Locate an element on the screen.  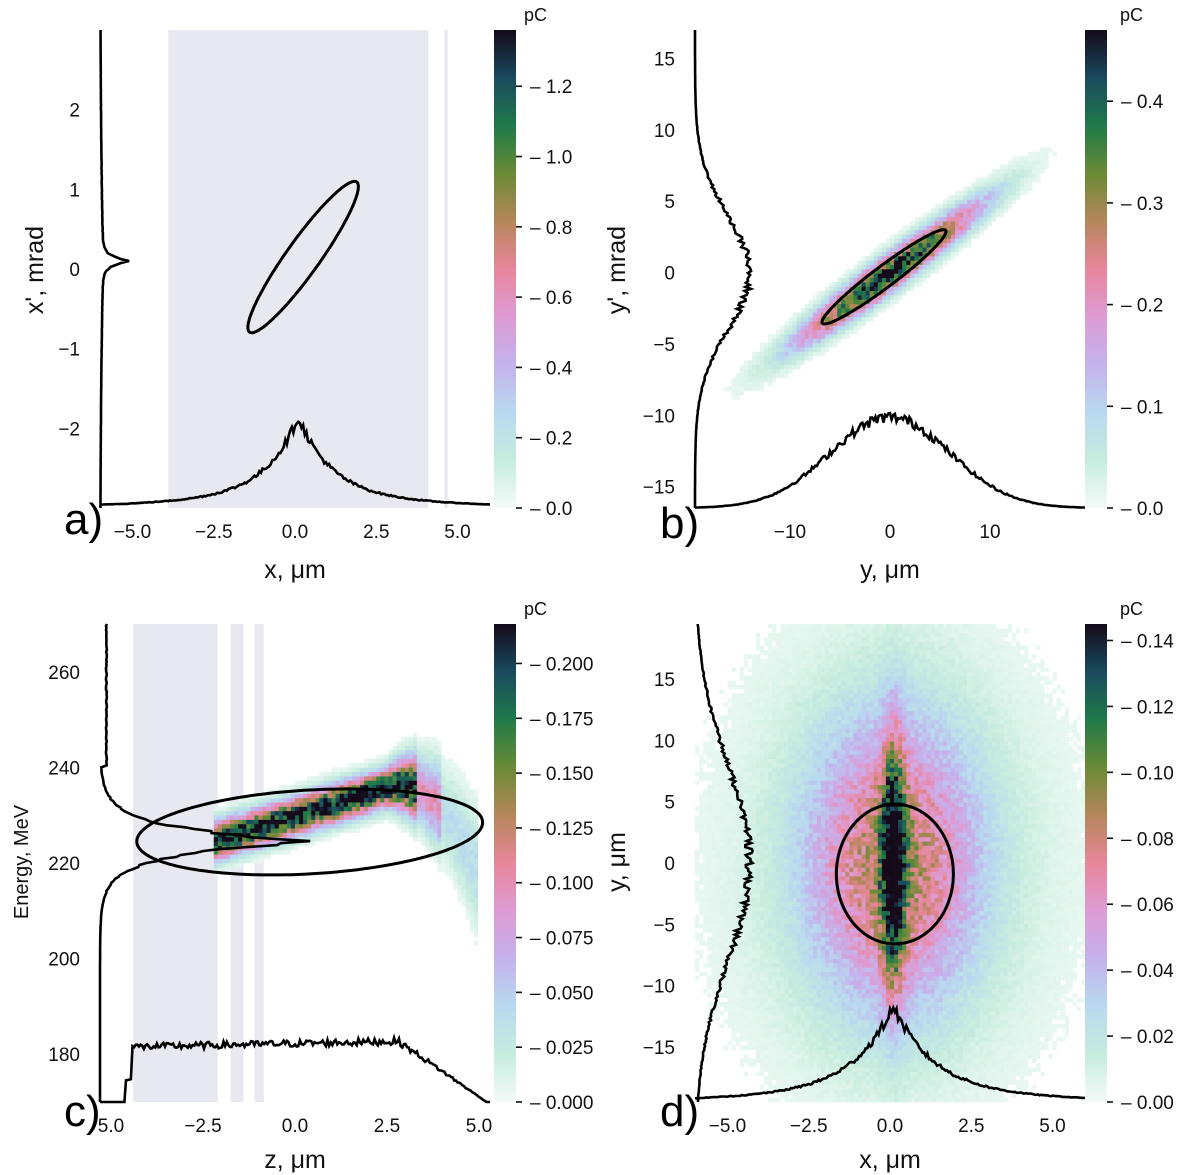
x-tick-label: 2.5 is located at coordinates (387, 1126).